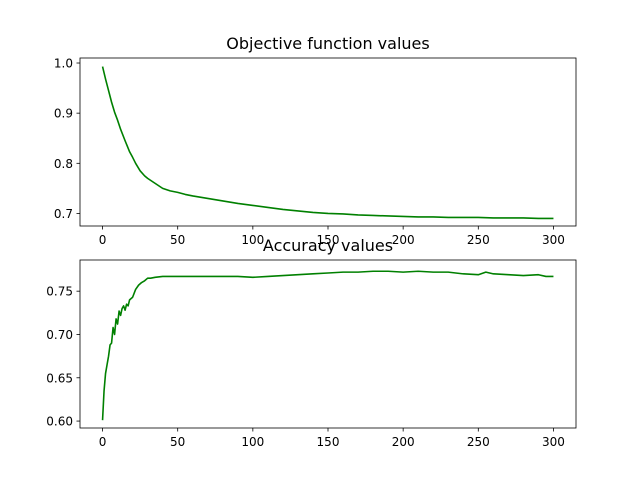 This screenshot has width=640, height=480. I want to click on objective-x-tick-label: 150, so click(328, 240).